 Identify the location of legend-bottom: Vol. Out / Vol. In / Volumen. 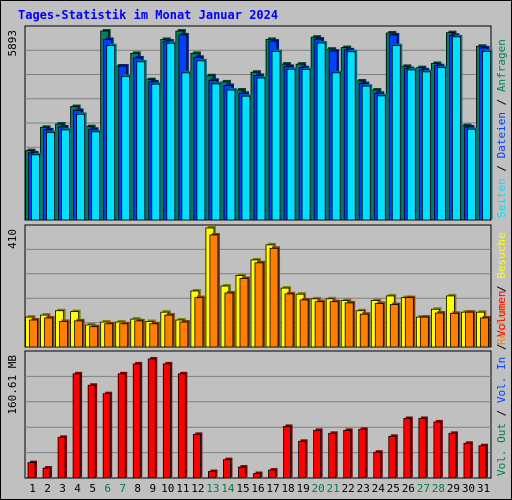
(501, 383).